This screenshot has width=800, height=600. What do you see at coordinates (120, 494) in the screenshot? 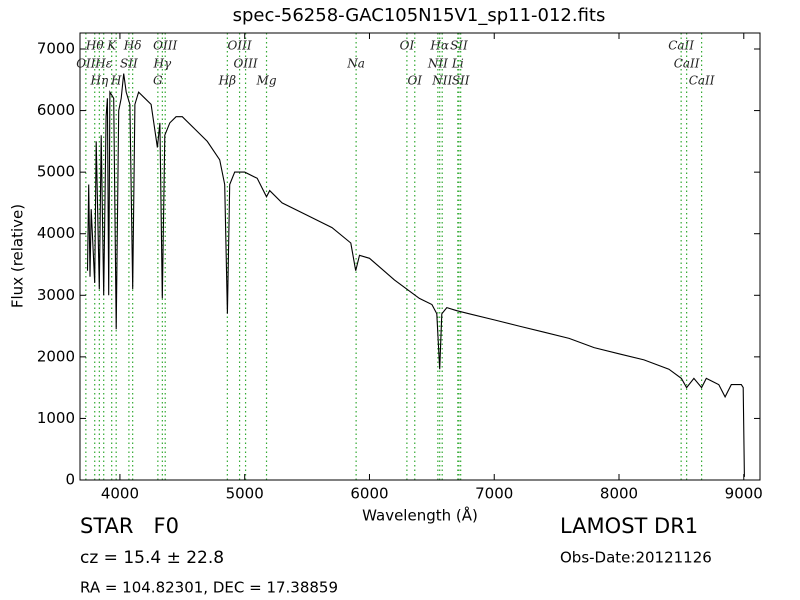
I see `x-tick-label: 4000` at bounding box center [120, 494].